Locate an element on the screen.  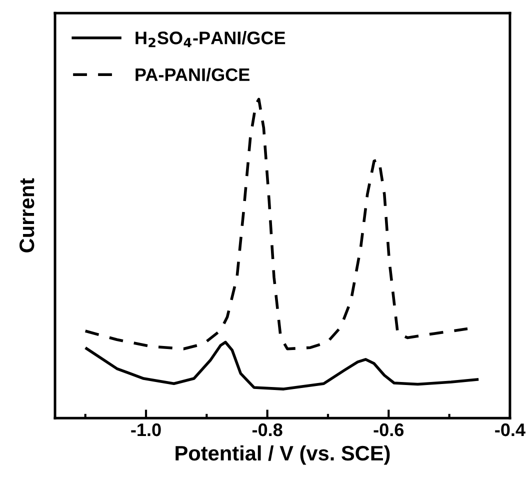
x-tick-label: -0.4 is located at coordinates (510, 429).